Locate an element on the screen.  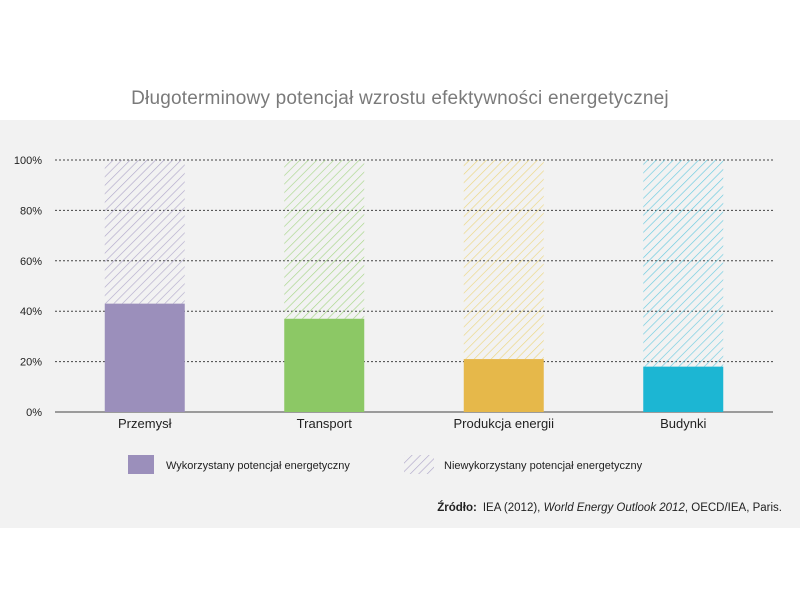
y-tick-label: 0% is located at coordinates (34, 413).